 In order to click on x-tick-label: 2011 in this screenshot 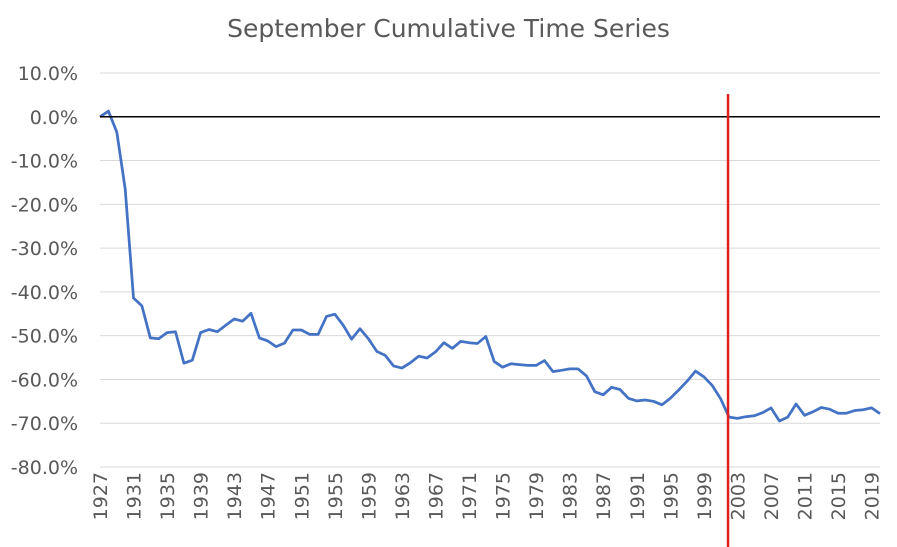, I will do `click(806, 496)`.